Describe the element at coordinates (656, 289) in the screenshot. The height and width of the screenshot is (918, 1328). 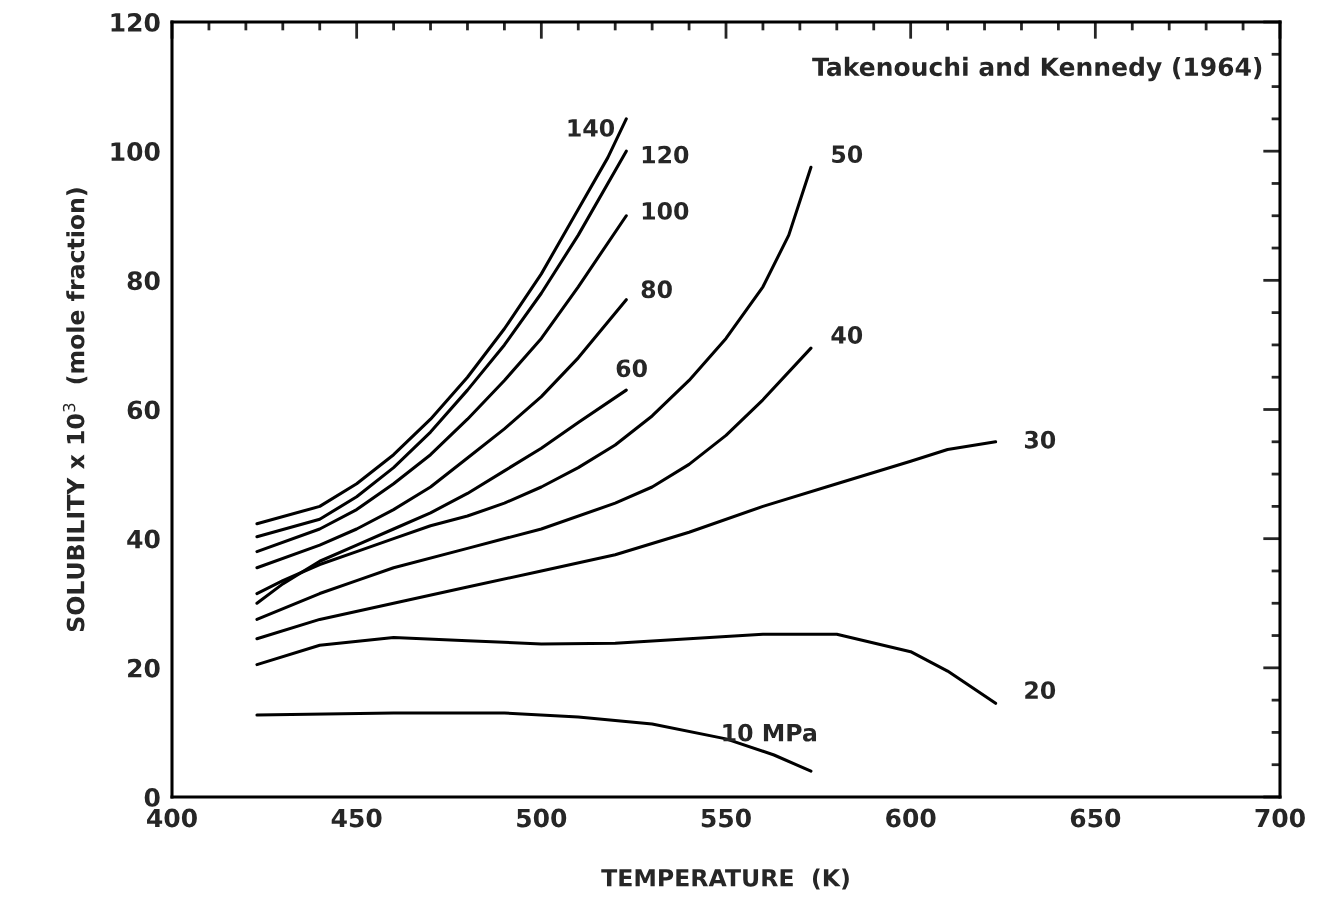
I see `series-label: 80` at that location.